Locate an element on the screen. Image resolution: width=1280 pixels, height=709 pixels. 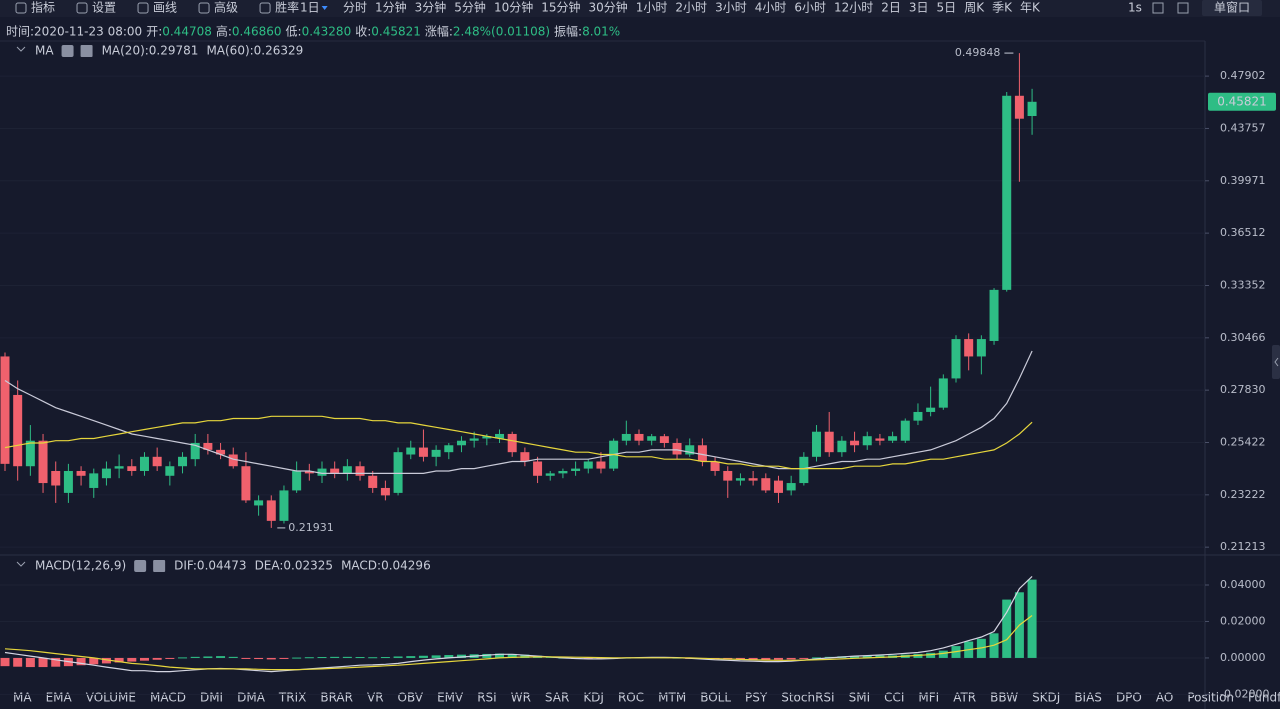
interval-button: 3日 is located at coordinates (919, 8).